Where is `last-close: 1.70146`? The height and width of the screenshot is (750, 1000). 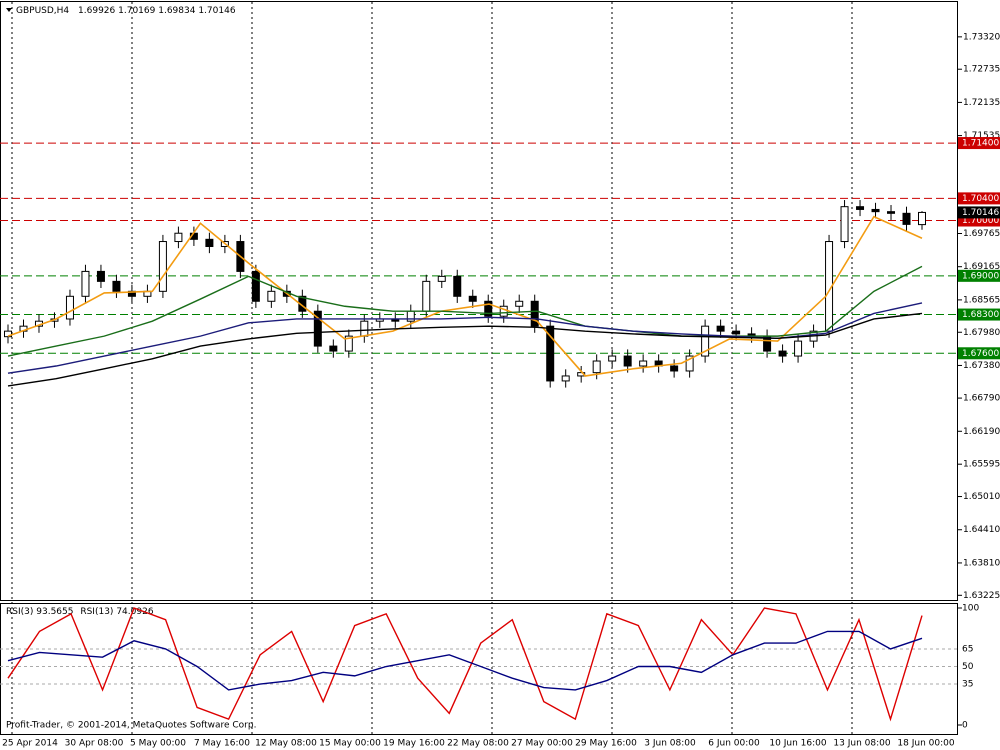 last-close: 1.70146 is located at coordinates (216, 11).